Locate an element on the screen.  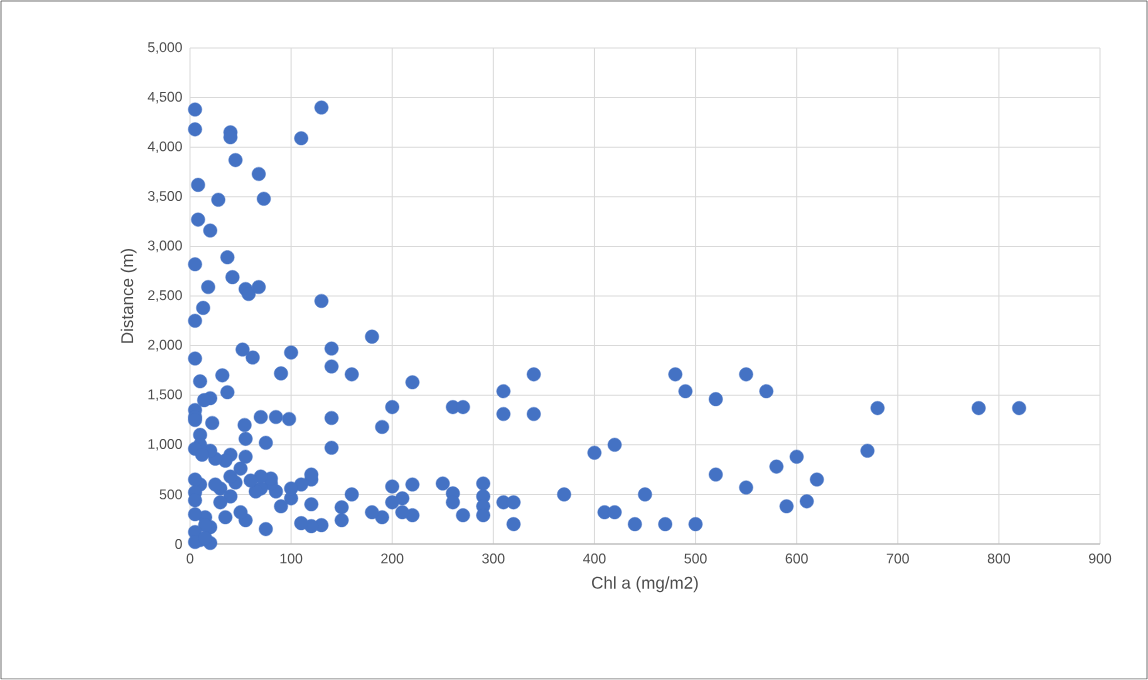
x-tick-label: 600 is located at coordinates (796, 558).